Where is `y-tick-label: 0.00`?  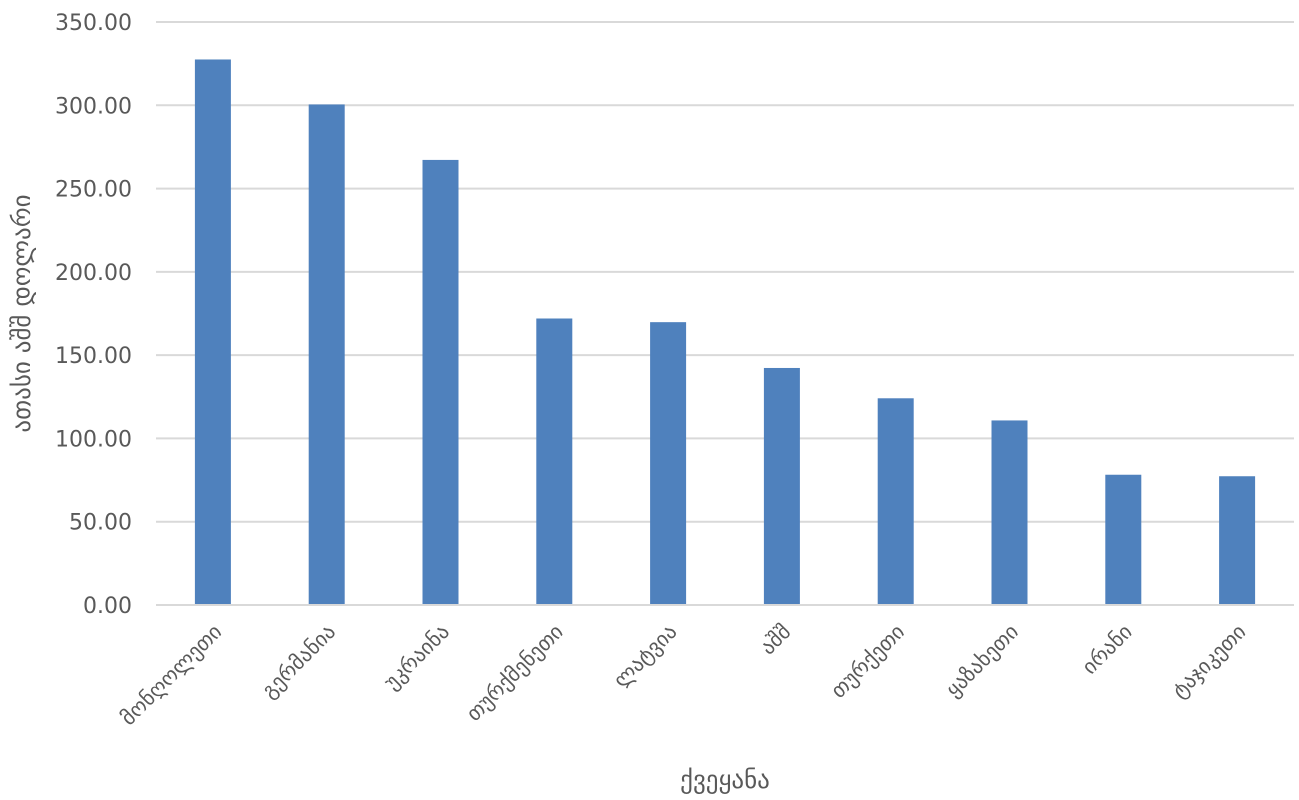
y-tick-label: 0.00 is located at coordinates (107, 606).